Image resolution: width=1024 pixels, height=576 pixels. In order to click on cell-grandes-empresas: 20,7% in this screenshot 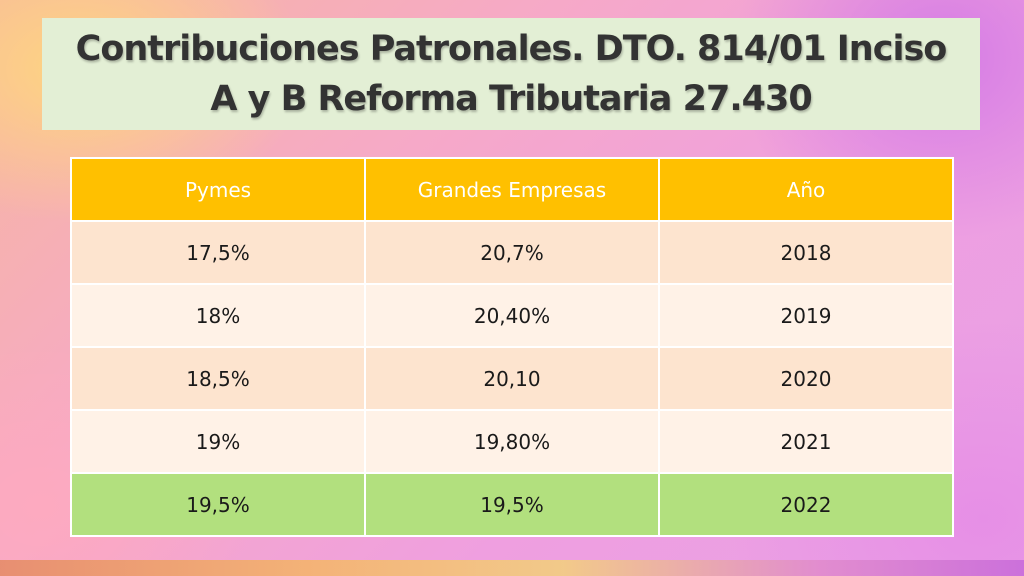, I will do `click(512, 252)`.